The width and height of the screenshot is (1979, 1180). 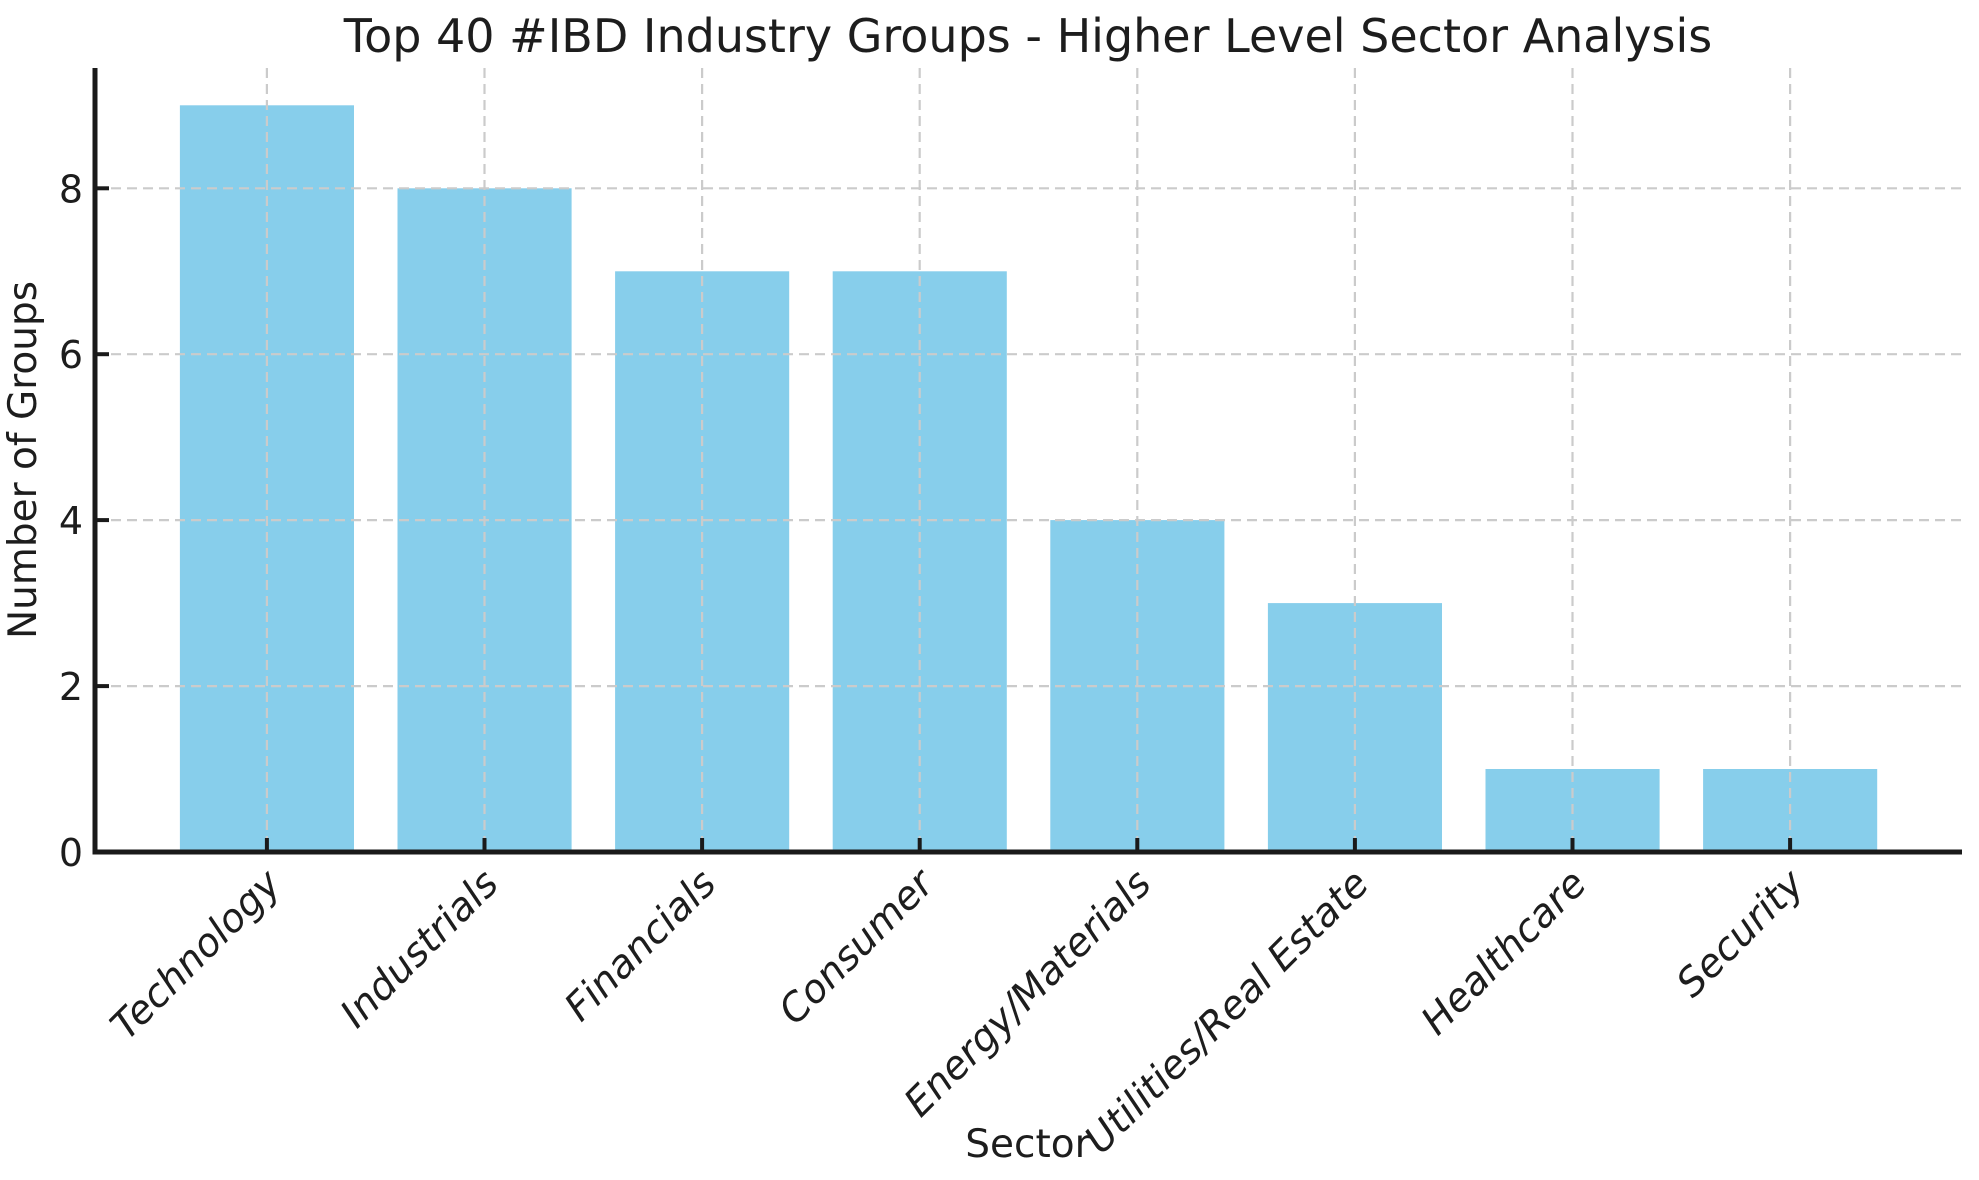 I want to click on x-tick-label: Security, so click(x=1741, y=934).